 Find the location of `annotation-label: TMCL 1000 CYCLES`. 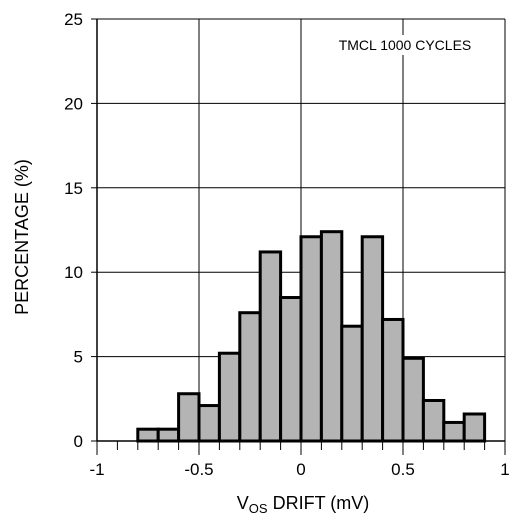

annotation-label: TMCL 1000 CYCLES is located at coordinates (405, 45).